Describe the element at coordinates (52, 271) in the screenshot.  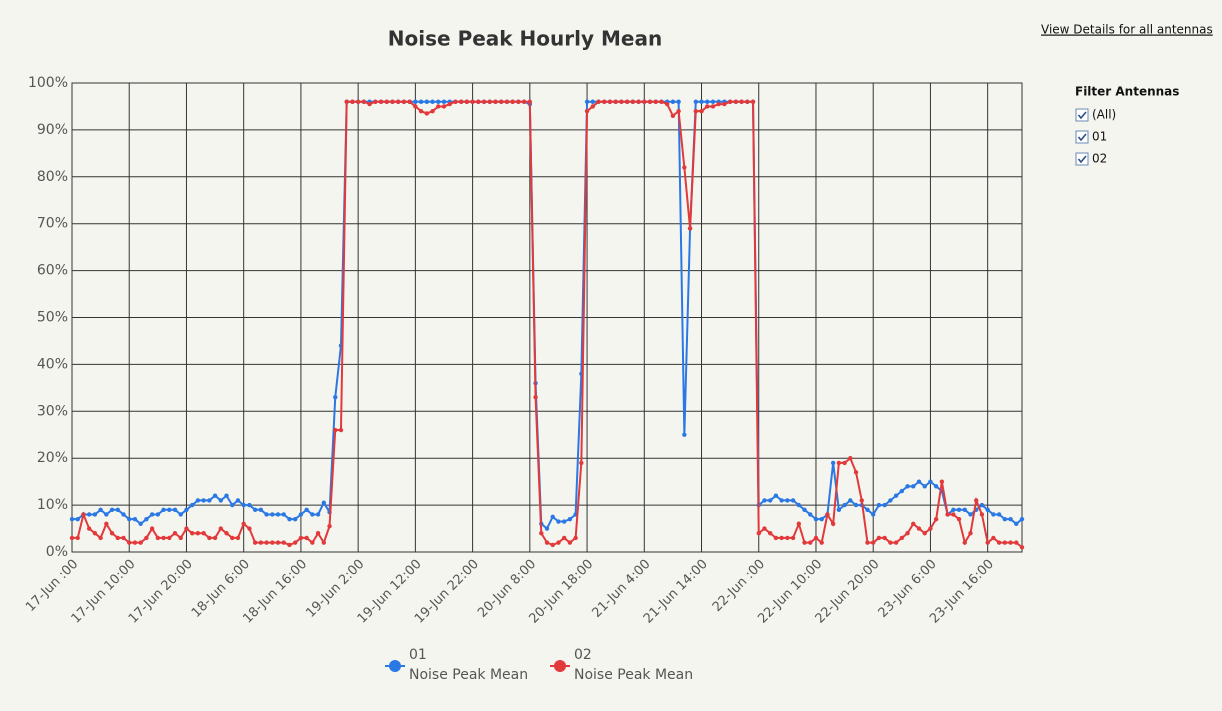
I see `y-tick-label: 60%` at that location.